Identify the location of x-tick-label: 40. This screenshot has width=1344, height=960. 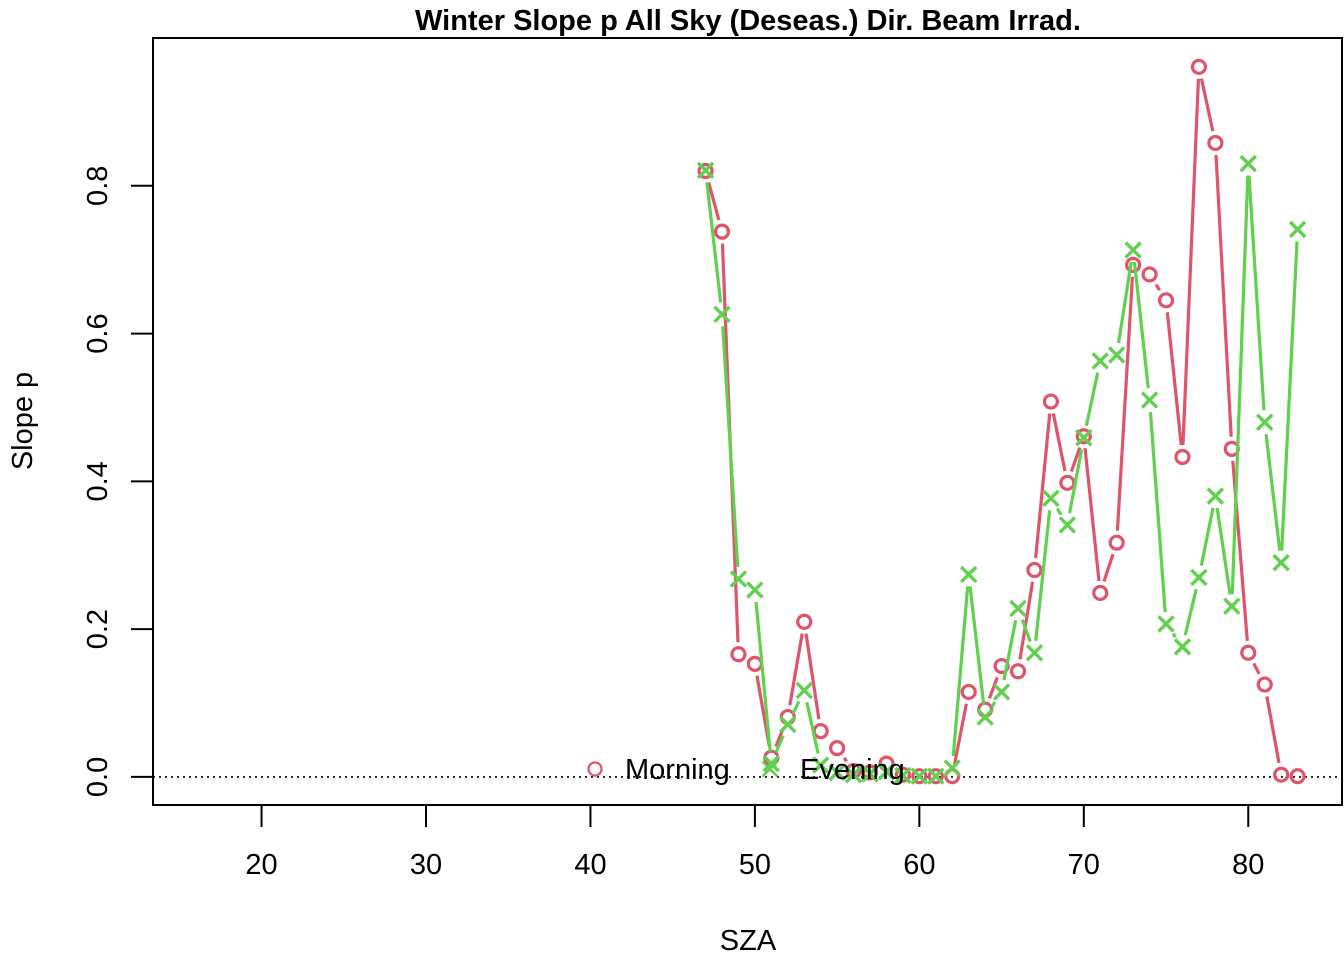
(590, 865).